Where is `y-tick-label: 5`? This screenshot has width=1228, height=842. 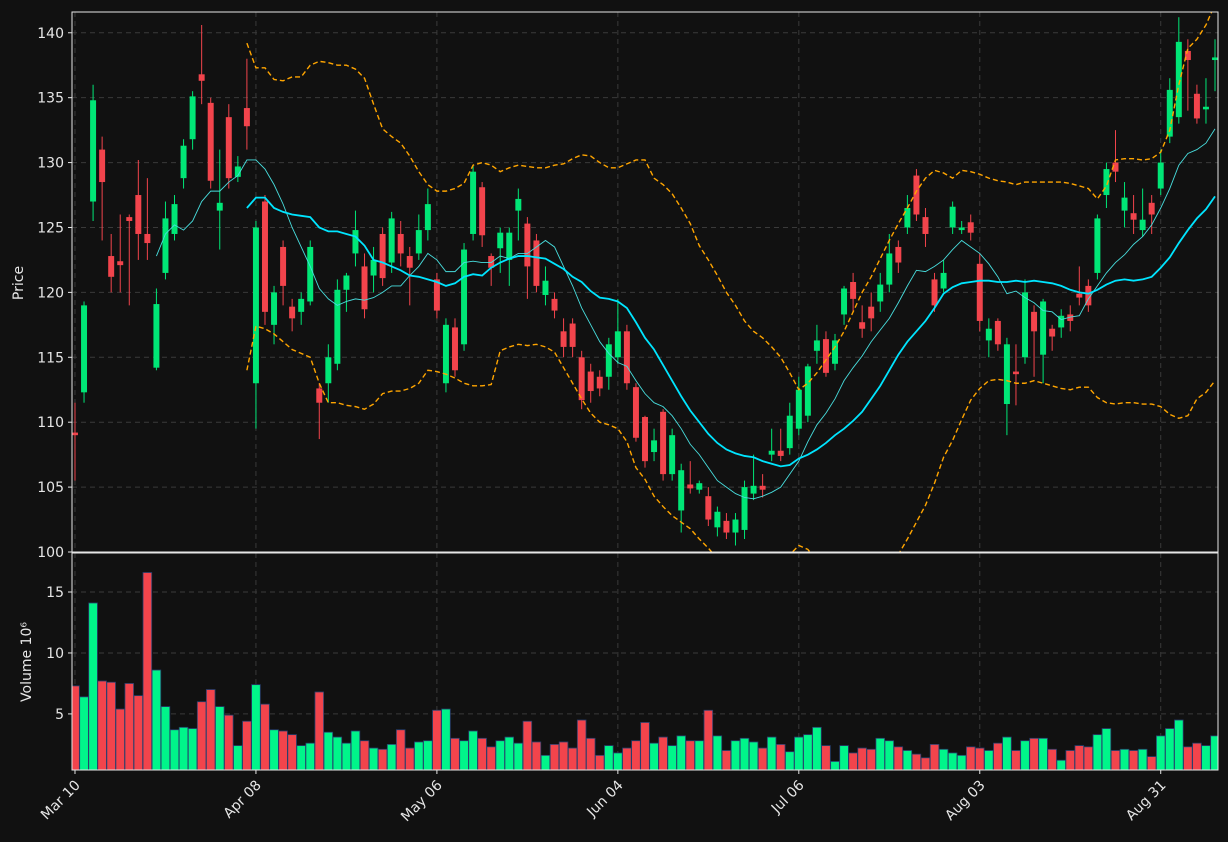 y-tick-label: 5 is located at coordinates (59, 715).